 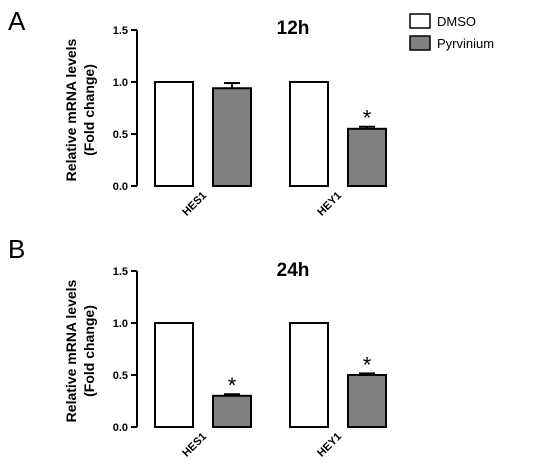 What do you see at coordinates (293, 28) in the screenshot?
I see `chart-title: 12h` at bounding box center [293, 28].